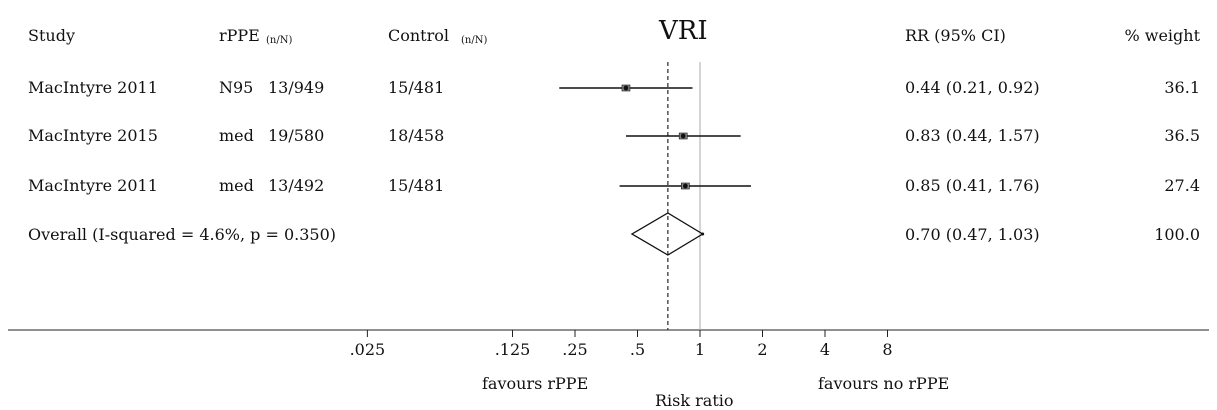 The width and height of the screenshot is (1217, 410). I want to click on x-tick-label: .25, so click(574, 349).